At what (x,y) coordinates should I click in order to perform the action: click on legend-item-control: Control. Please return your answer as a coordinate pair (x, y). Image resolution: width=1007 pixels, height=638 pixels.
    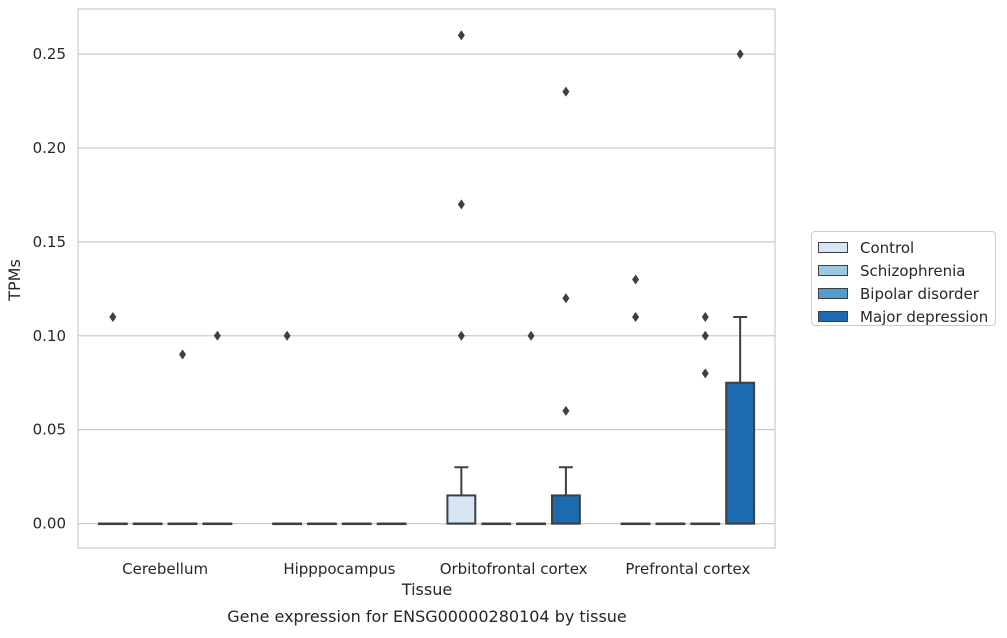
    Looking at the image, I should click on (906, 247).